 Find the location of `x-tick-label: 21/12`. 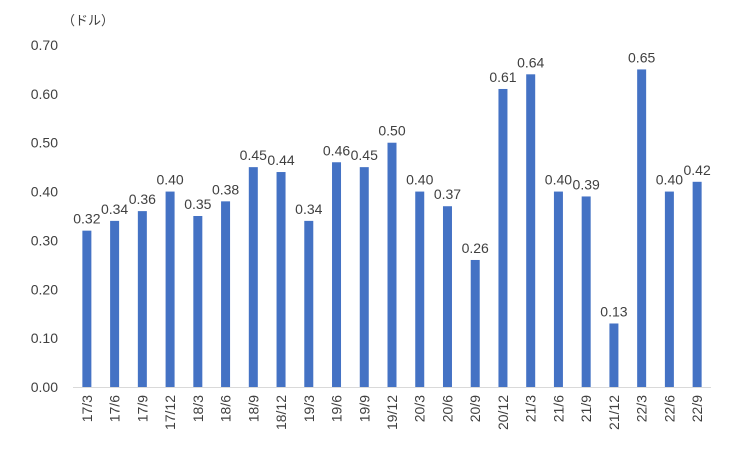

x-tick-label: 21/12 is located at coordinates (614, 412).